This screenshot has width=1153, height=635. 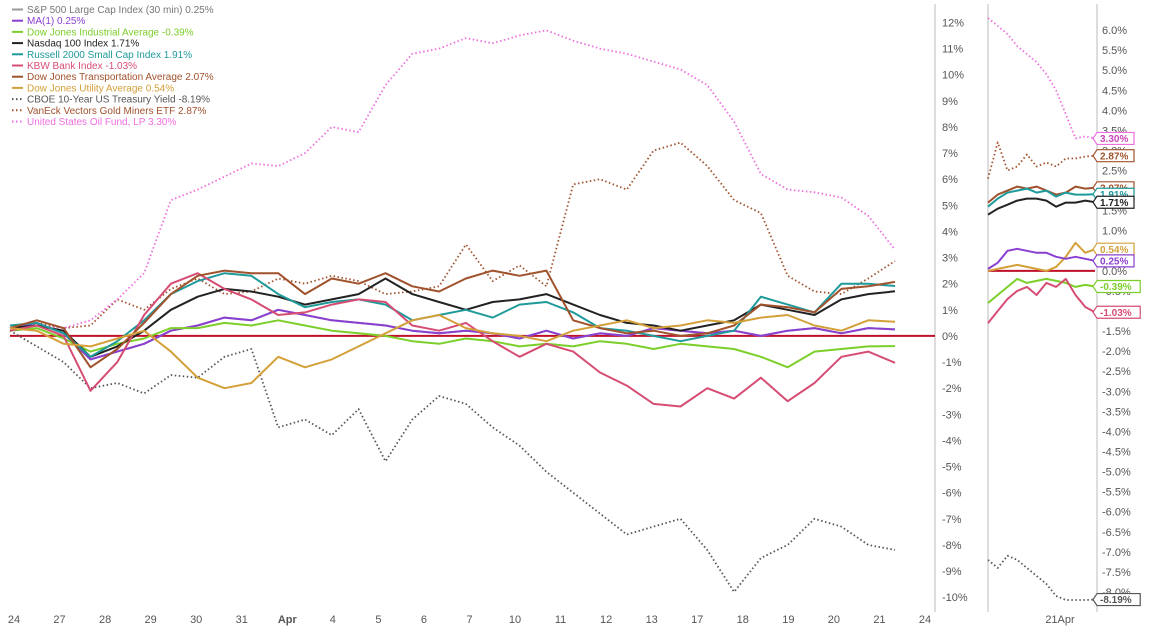 I want to click on side-y-tick-label: -5.5%, so click(x=1116, y=493).